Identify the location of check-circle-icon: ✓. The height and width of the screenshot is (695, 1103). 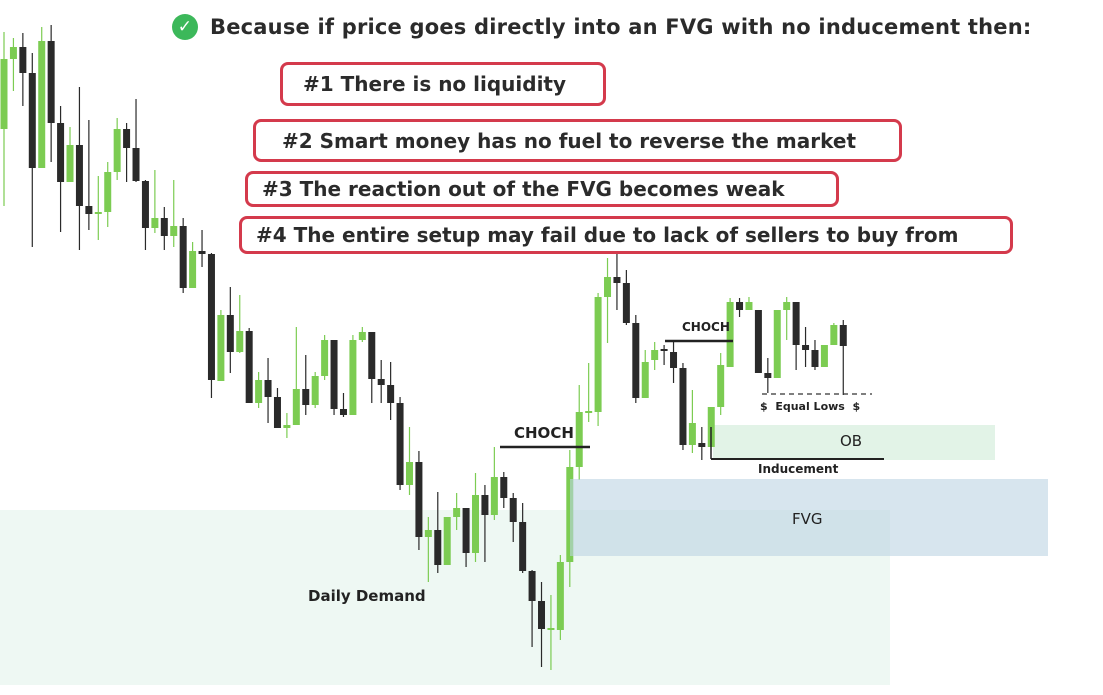
(185, 27).